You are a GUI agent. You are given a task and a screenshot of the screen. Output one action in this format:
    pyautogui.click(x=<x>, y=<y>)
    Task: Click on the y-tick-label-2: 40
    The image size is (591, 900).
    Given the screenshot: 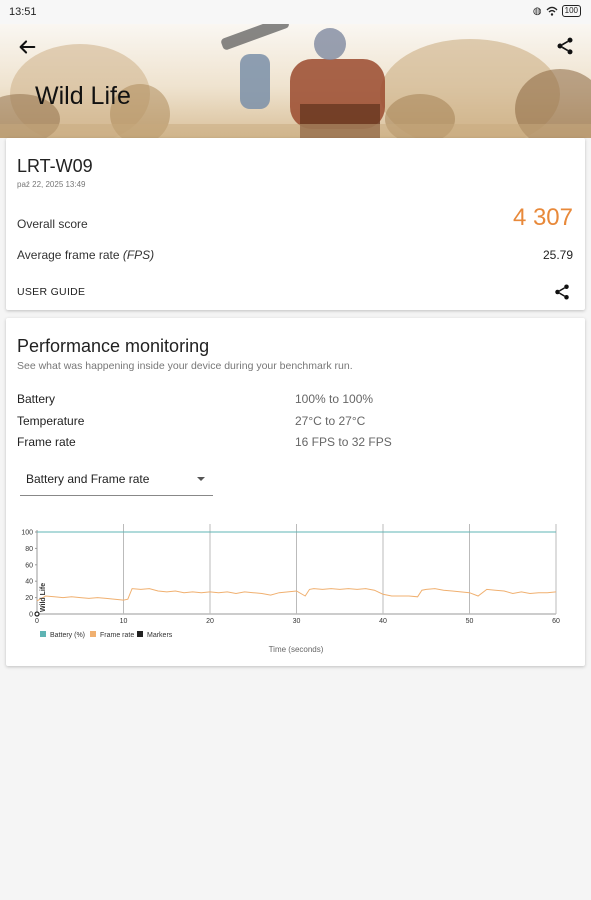 What is the action you would take?
    pyautogui.click(x=29, y=582)
    